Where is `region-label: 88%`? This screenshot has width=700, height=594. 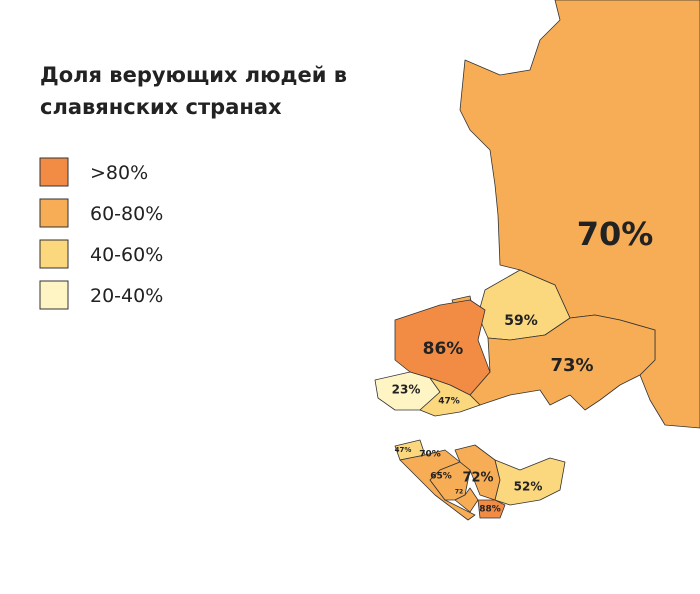 region-label: 88% is located at coordinates (490, 510).